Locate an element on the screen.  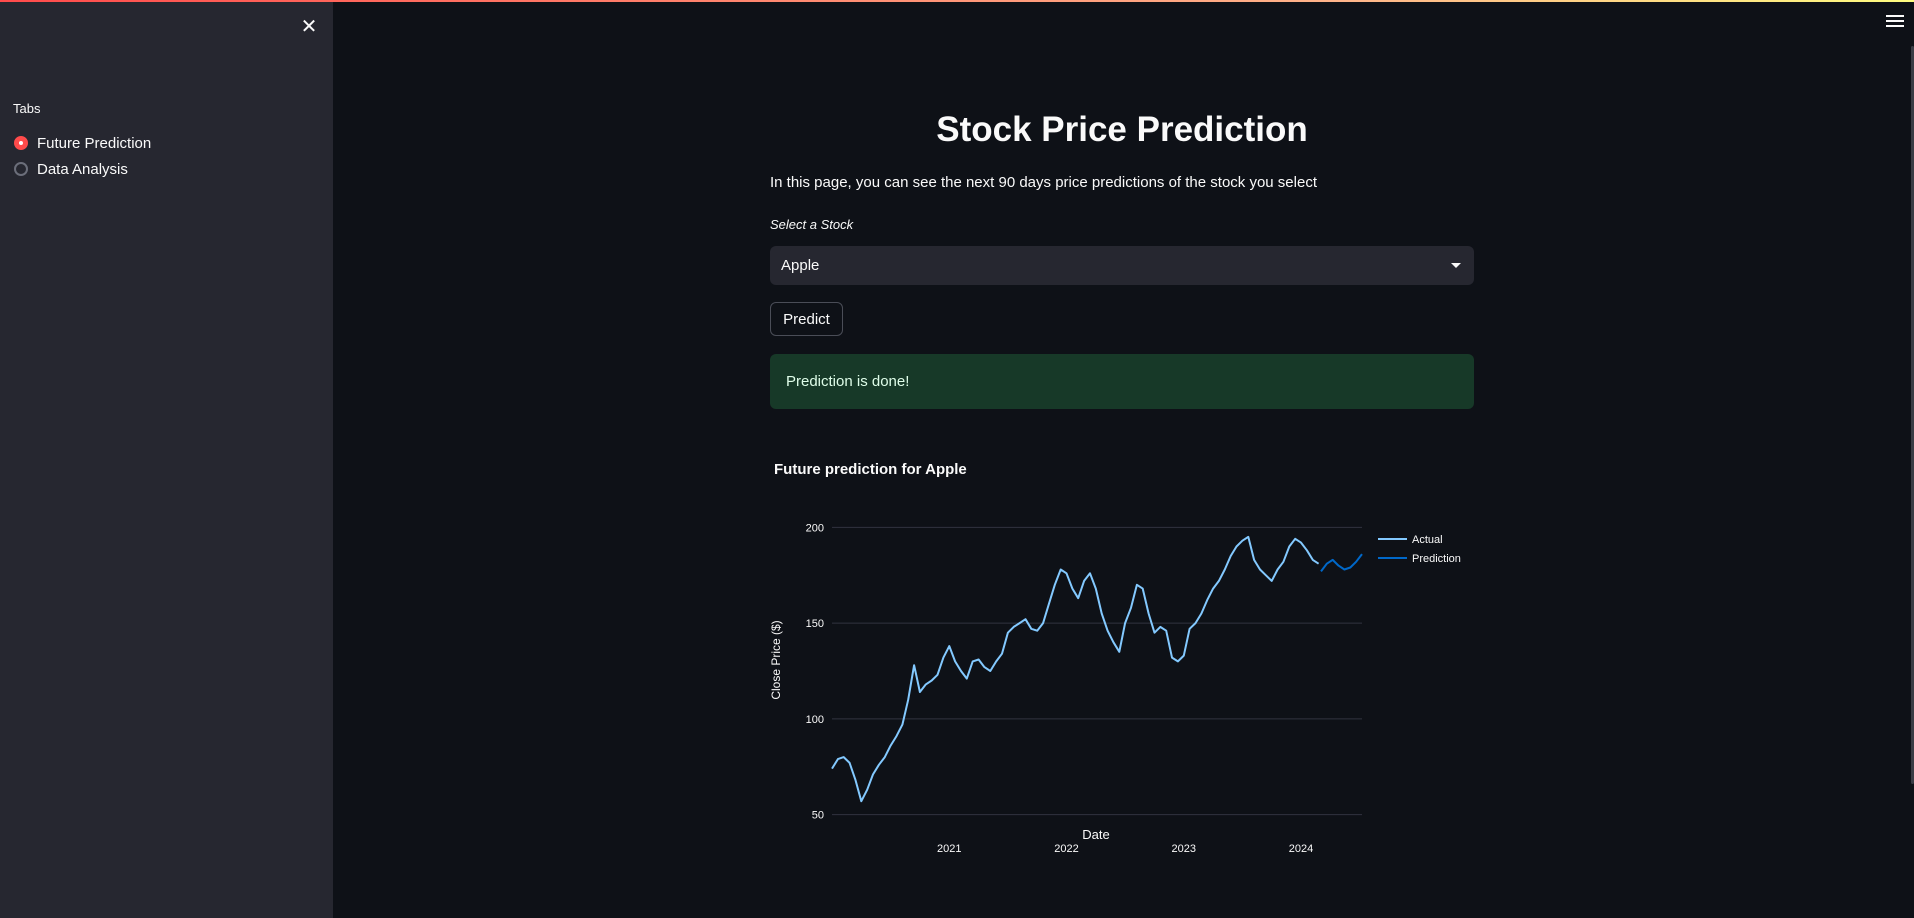
tabs-radio-label: Tabs is located at coordinates (27, 108).